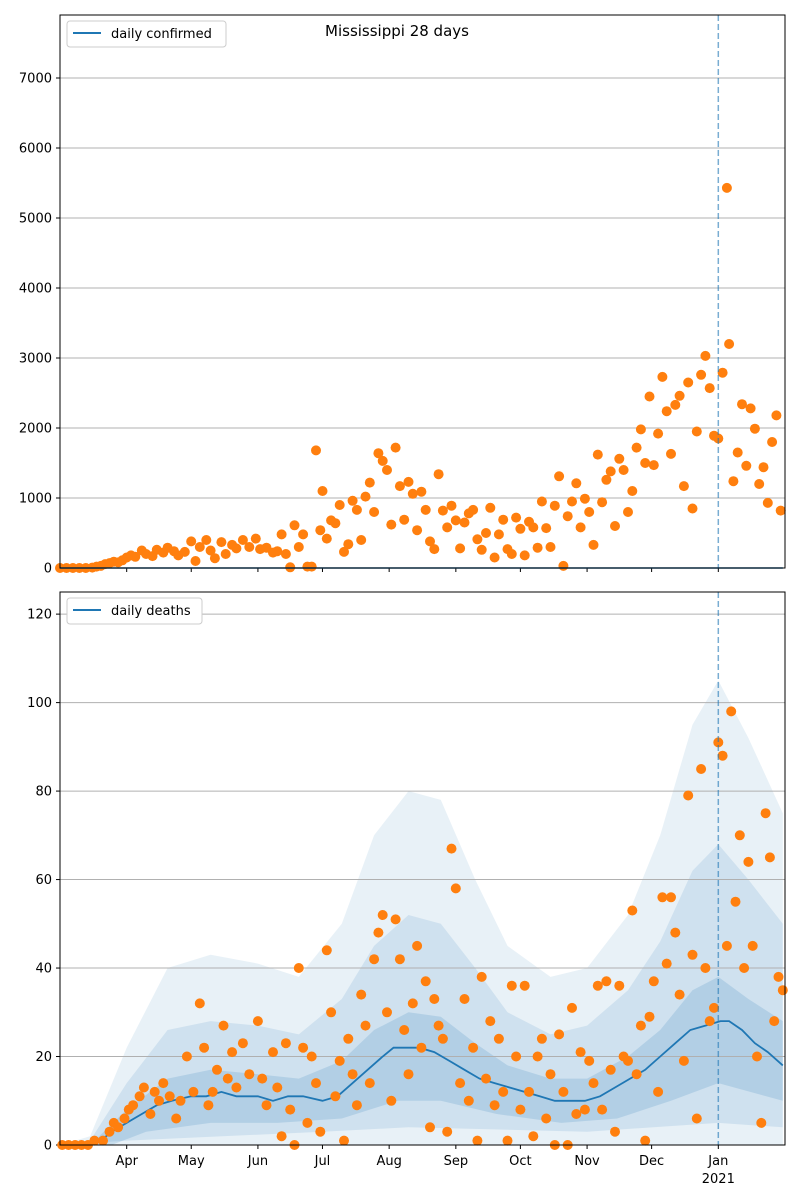  I want to click on deaths-band, so click(421, 1060).